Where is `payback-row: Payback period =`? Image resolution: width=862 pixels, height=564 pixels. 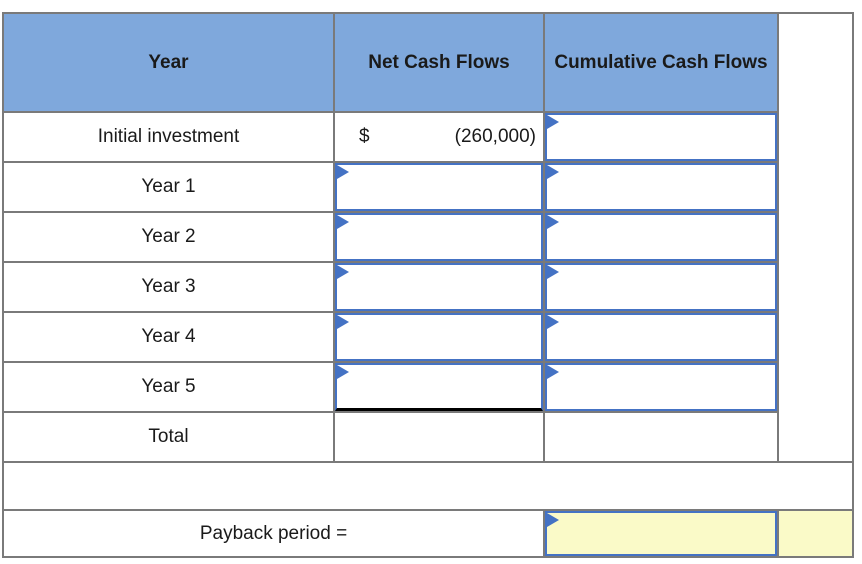
payback-row: Payback period = is located at coordinates (428, 533).